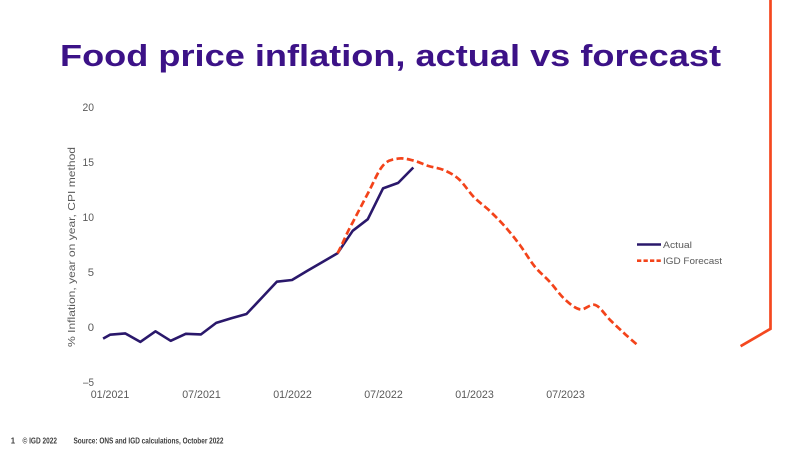 The image size is (800, 450). I want to click on svg-text: Actual, so click(677, 245).